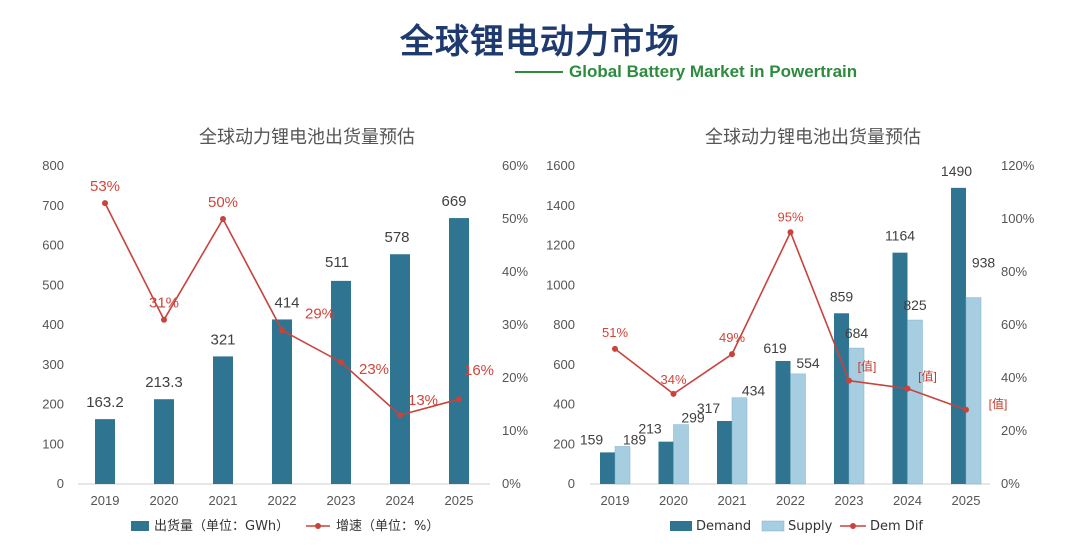  I want to click on bar-value-label: 669, so click(453, 201).